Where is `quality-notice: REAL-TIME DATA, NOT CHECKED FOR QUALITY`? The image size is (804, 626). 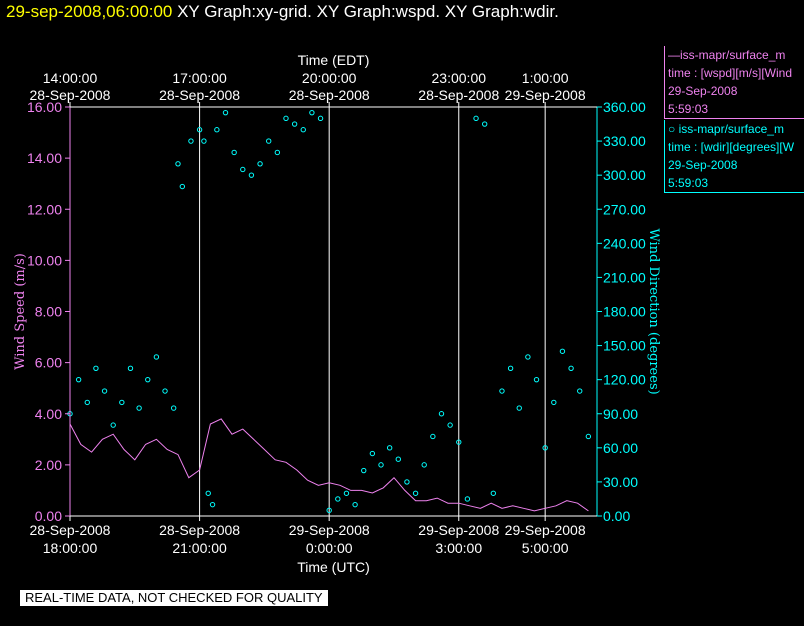
quality-notice: REAL-TIME DATA, NOT CHECKED FOR QUALITY is located at coordinates (174, 598).